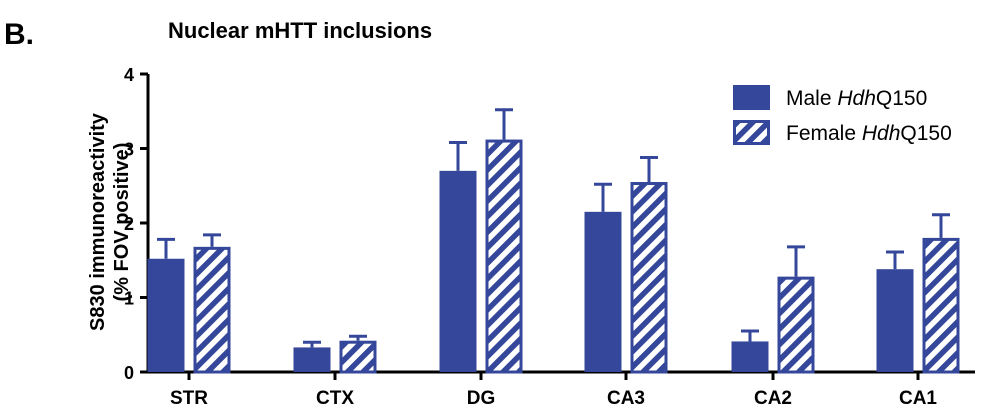 This screenshot has height=414, width=986. I want to click on legend: Male HdhQ150 Female HdhQ150, so click(842, 115).